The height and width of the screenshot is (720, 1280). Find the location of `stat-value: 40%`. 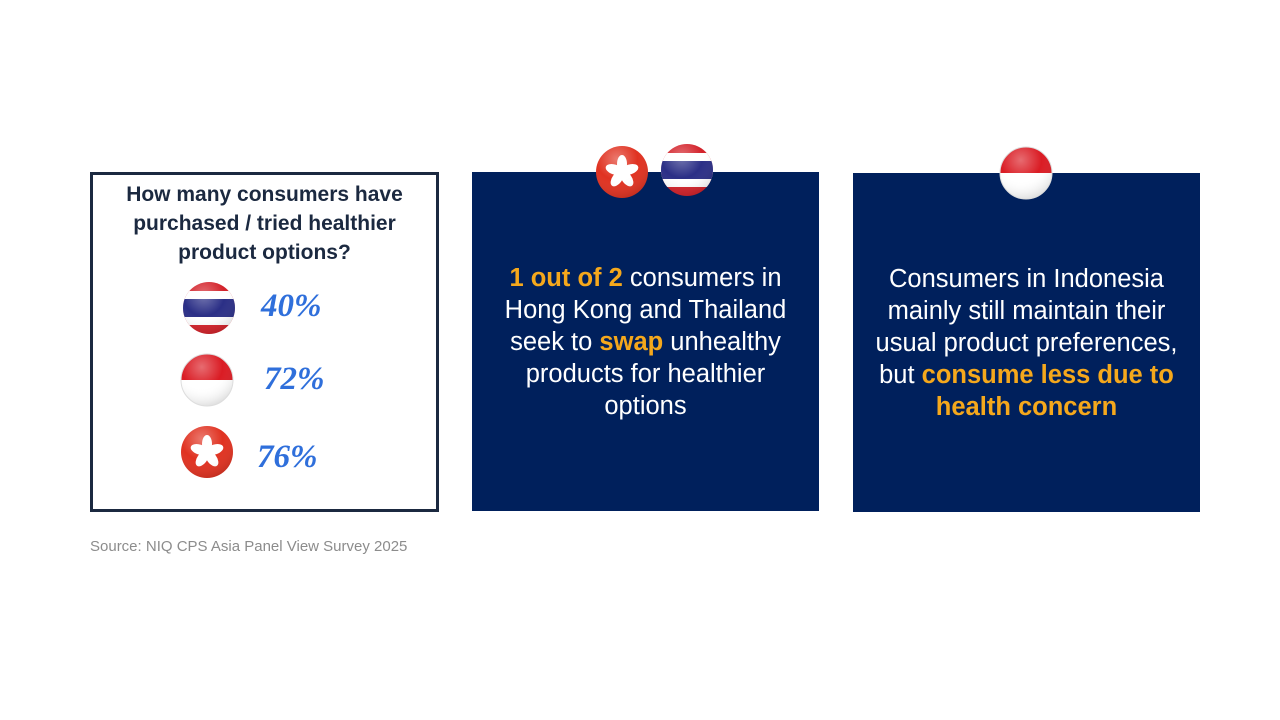

stat-value: 40% is located at coordinates (291, 306).